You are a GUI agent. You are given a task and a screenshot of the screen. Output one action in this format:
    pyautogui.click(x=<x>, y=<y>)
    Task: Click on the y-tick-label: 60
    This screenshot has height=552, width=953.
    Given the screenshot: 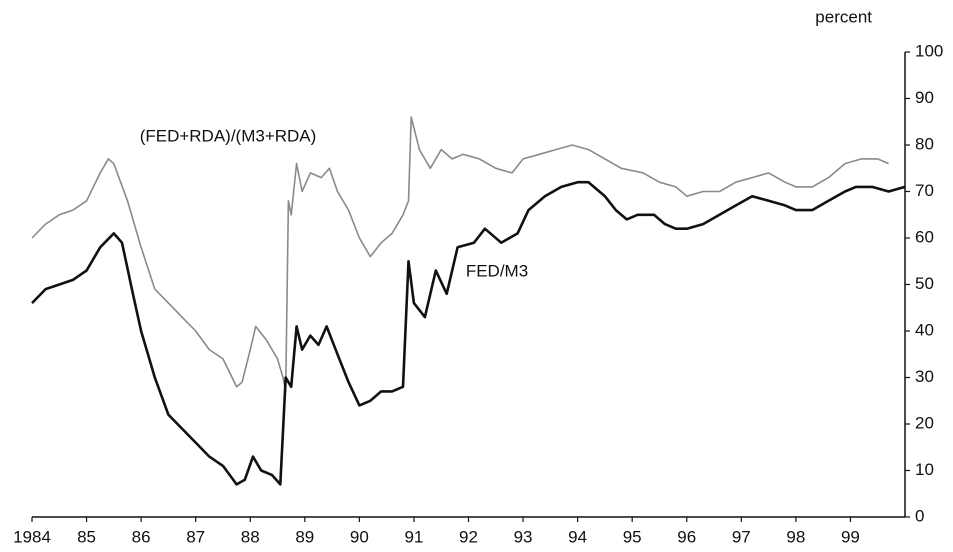 What is the action you would take?
    pyautogui.click(x=924, y=236)
    